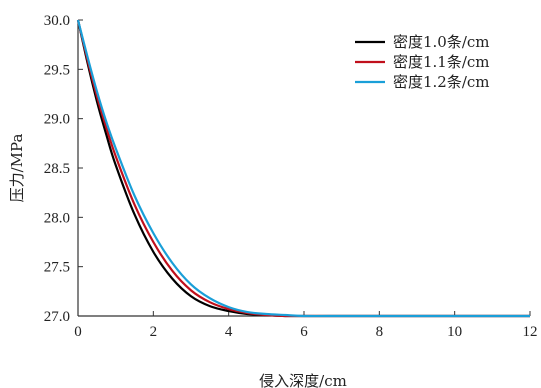 The image size is (541, 388). Describe the element at coordinates (229, 332) in the screenshot. I see `x-tick-label: 4` at that location.